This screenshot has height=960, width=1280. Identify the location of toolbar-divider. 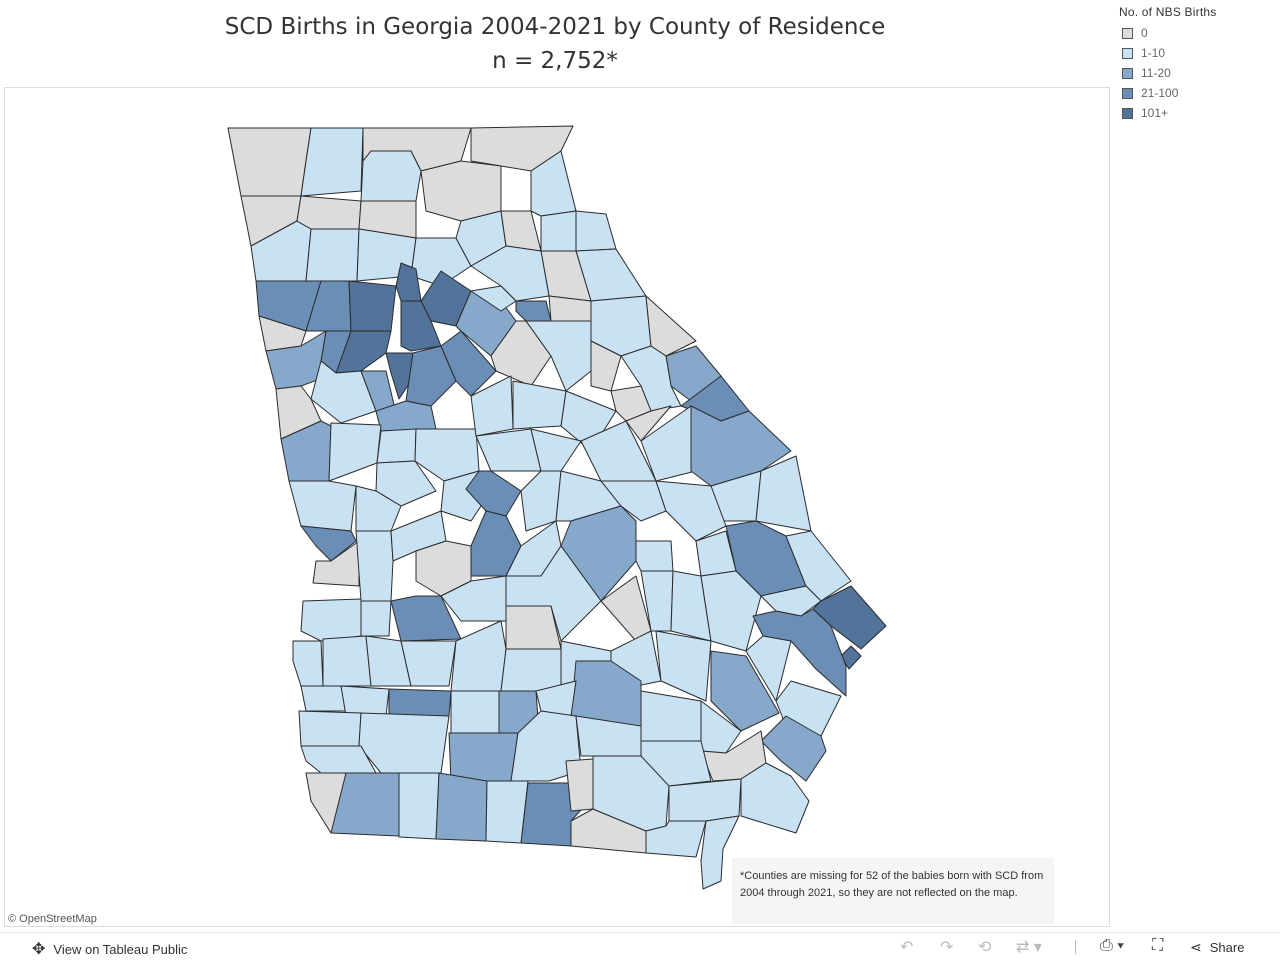
(1075, 947).